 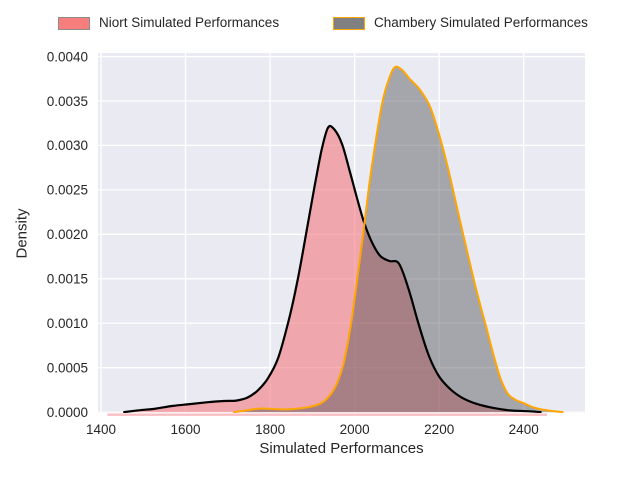 I want to click on y-tick-label: 0.0025, so click(x=67, y=190).